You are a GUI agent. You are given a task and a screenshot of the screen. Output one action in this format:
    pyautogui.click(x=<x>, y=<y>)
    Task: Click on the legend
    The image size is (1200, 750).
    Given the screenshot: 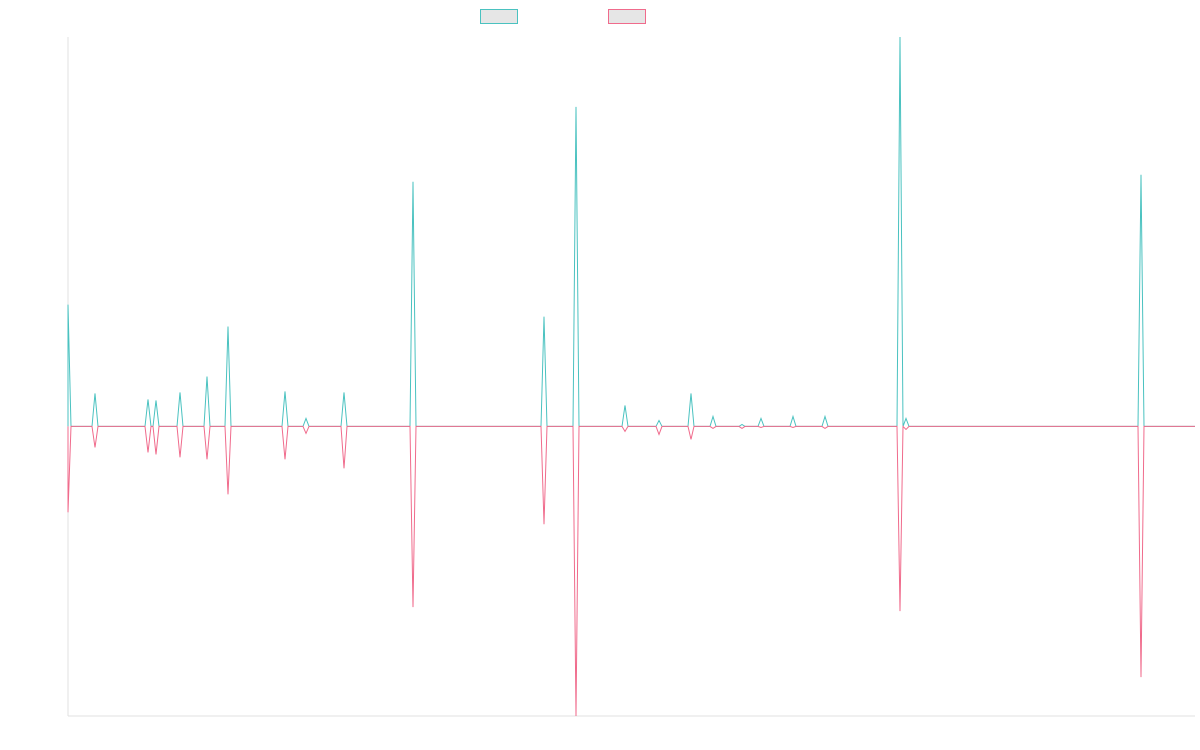 What is the action you would take?
    pyautogui.click(x=566, y=16)
    